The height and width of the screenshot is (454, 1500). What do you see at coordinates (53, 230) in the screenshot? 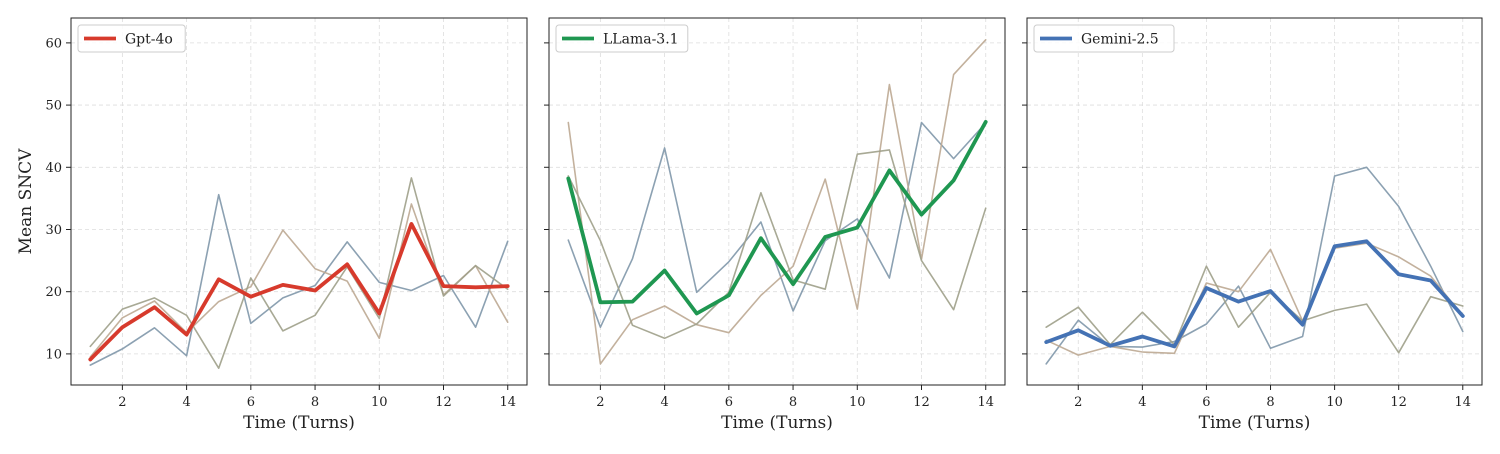
I see `y-tick-label: 30` at bounding box center [53, 230].